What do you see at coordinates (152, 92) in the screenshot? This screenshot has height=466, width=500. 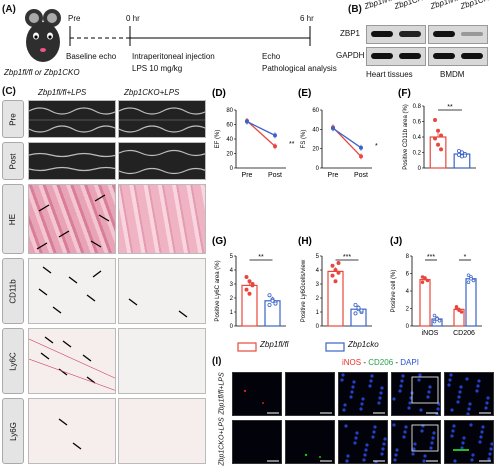 I see `panel-c-col2: Zbp1CKO+LPS` at bounding box center [152, 92].